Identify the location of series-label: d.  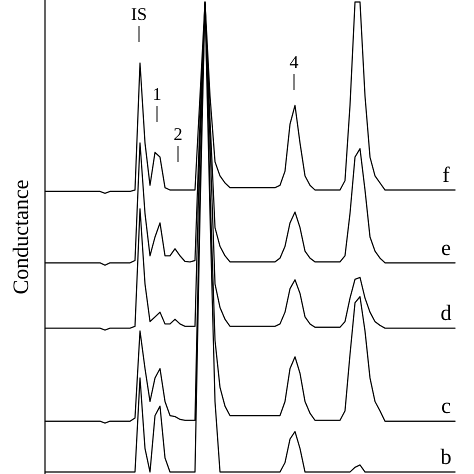
(446, 313).